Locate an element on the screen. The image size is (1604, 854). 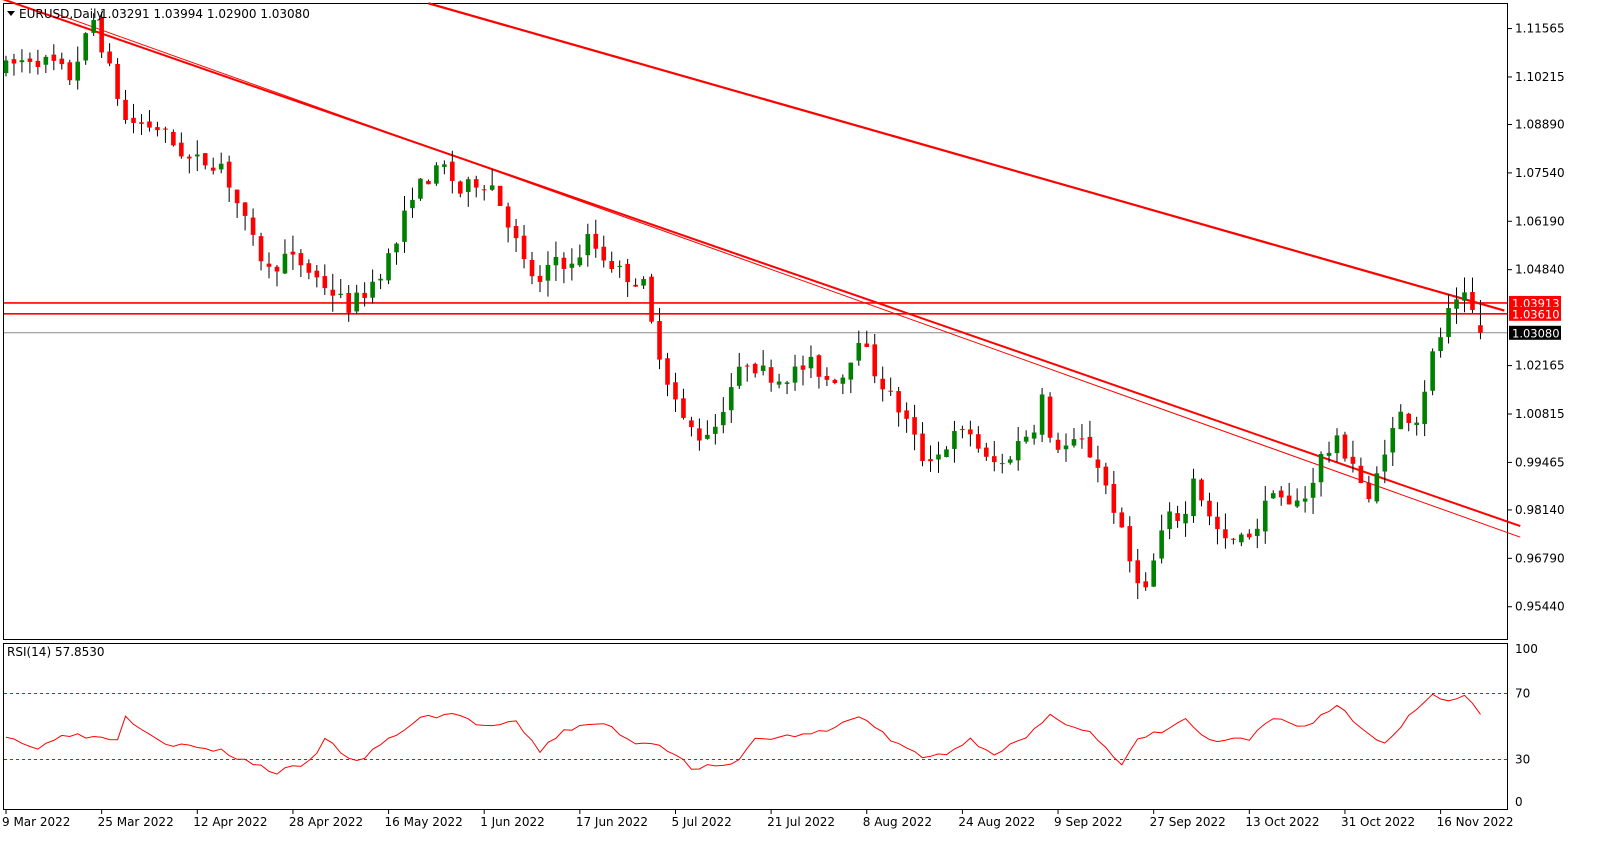
rsi-line is located at coordinates (743, 734).